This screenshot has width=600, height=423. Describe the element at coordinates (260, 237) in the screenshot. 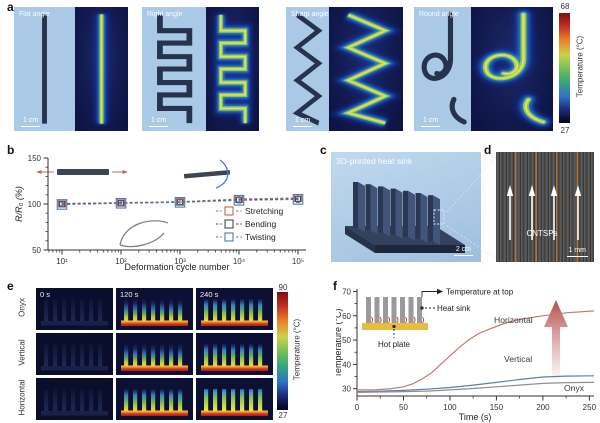

I see `legend-label: Twisting` at that location.